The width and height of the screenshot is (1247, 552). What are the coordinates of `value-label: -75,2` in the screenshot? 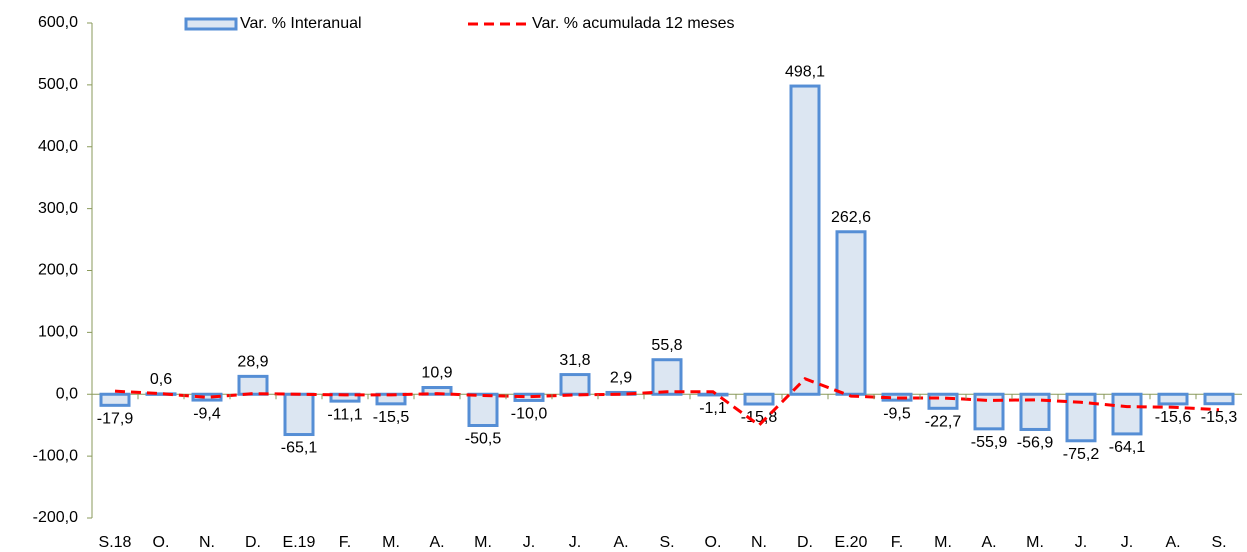 It's located at (1081, 454).